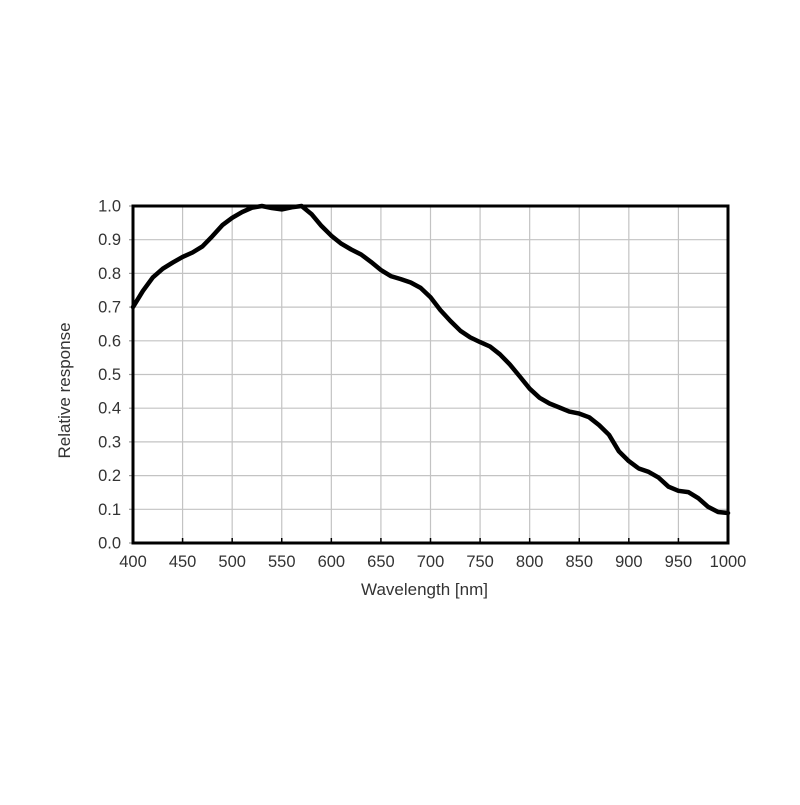  I want to click on x-tick-label: 700, so click(431, 562).